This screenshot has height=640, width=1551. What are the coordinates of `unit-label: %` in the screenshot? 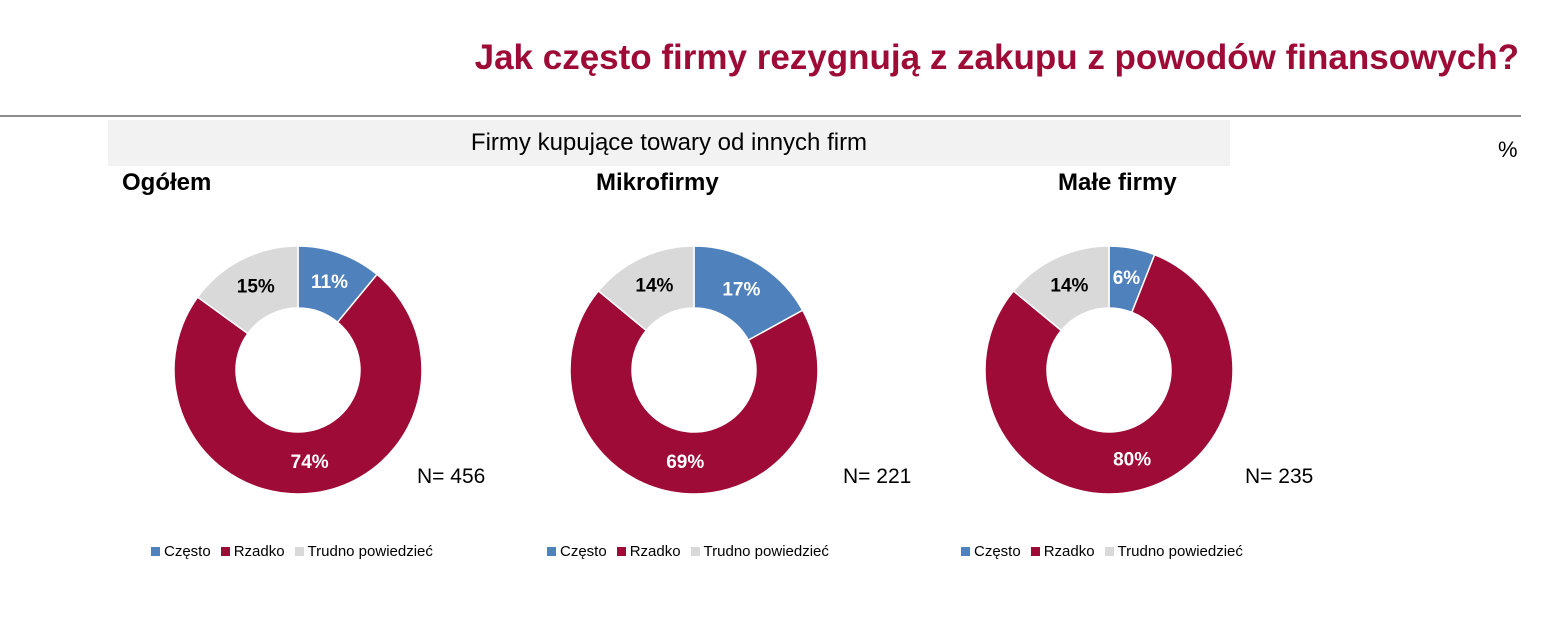 It's located at (1508, 149).